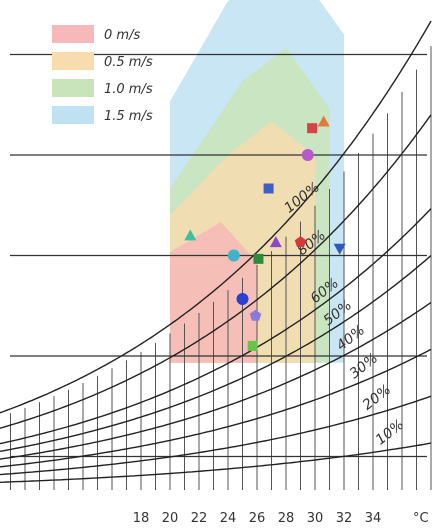 Image resolution: width=437 pixels, height=531 pixels. I want to click on legend-label: 1.0 m/s, so click(128, 89).